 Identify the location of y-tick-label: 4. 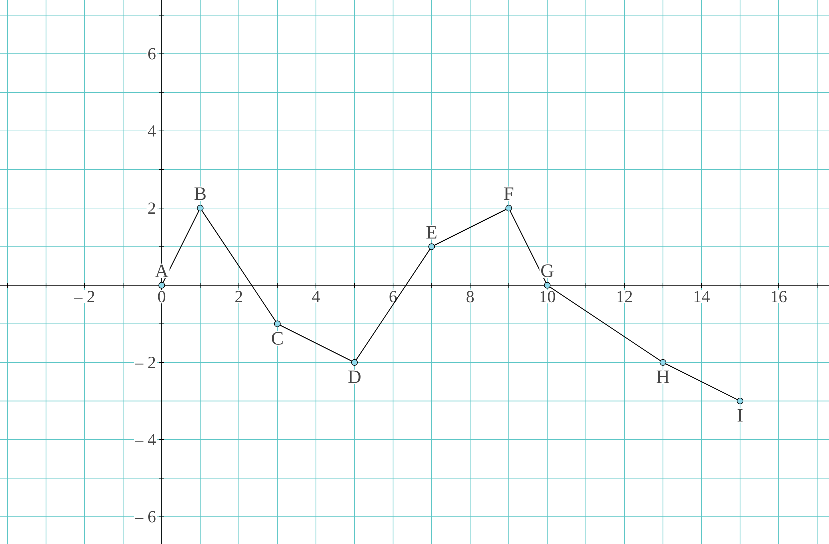
(152, 131).